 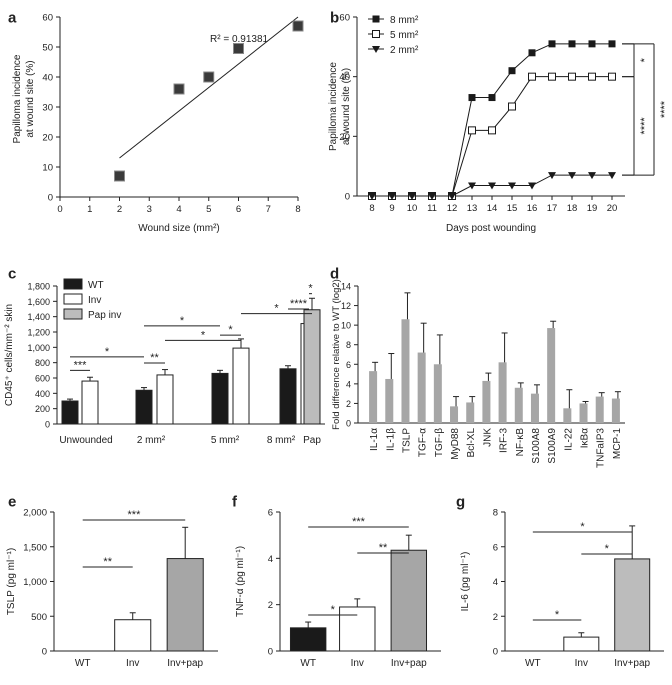 What do you see at coordinates (12, 17) in the screenshot?
I see `panel-label-a: a` at bounding box center [12, 17].